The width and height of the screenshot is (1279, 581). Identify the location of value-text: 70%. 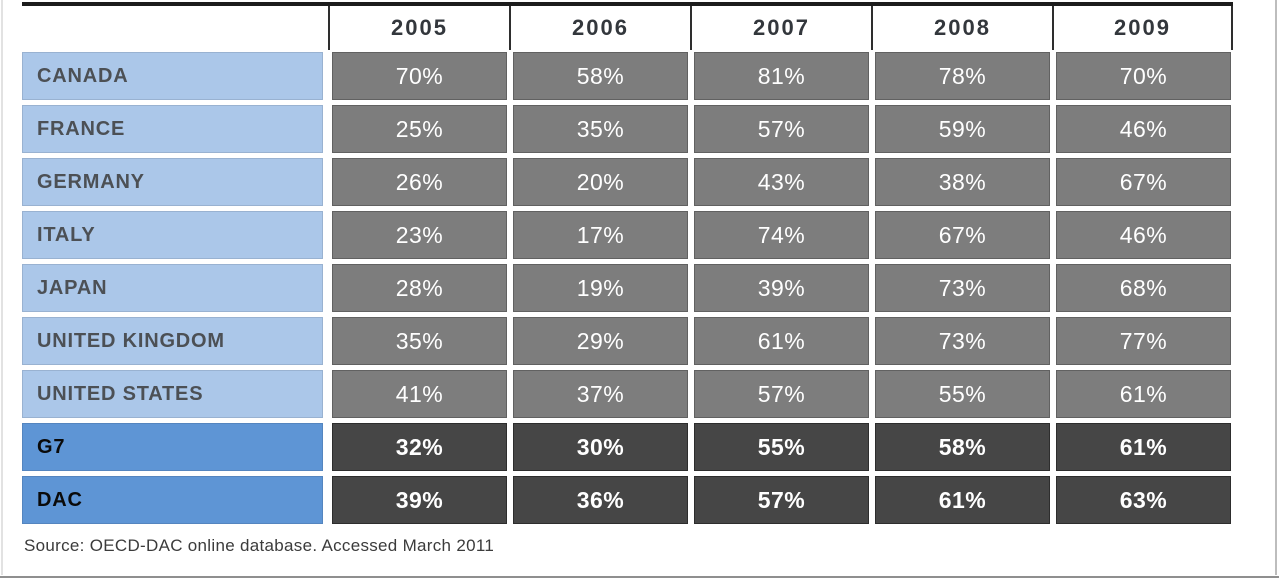
(1143, 75).